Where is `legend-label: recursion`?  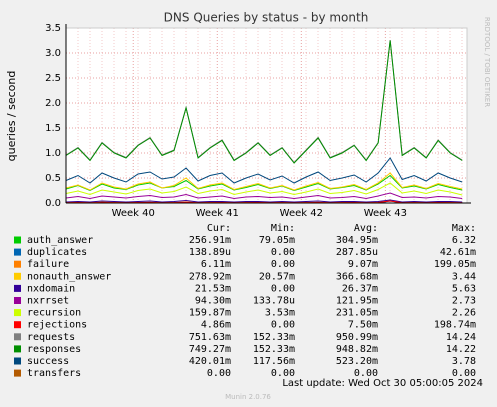 legend-label: recursion is located at coordinates (54, 313).